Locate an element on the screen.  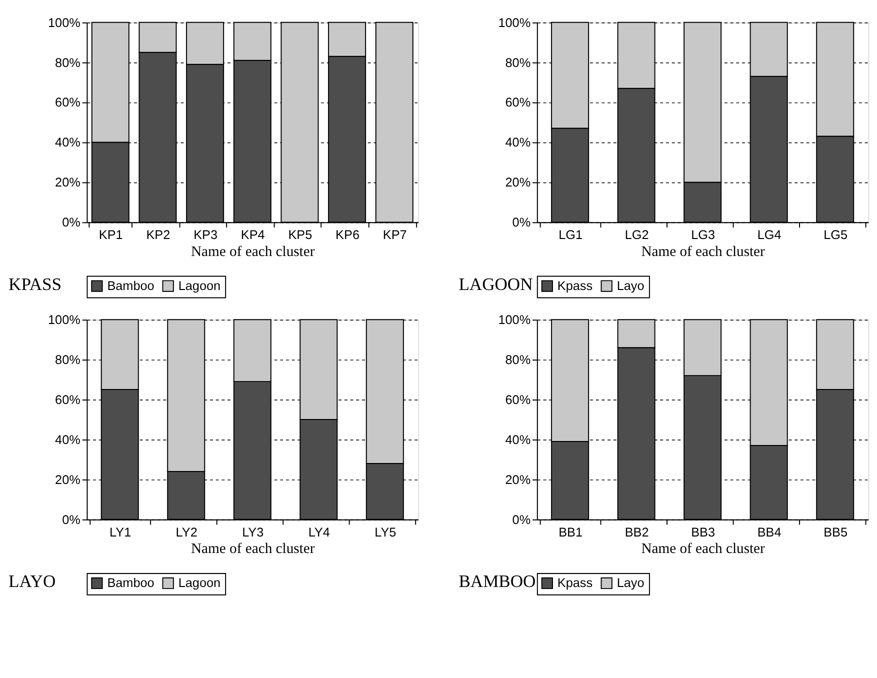
x-tick-label: LG3 is located at coordinates (703, 235).